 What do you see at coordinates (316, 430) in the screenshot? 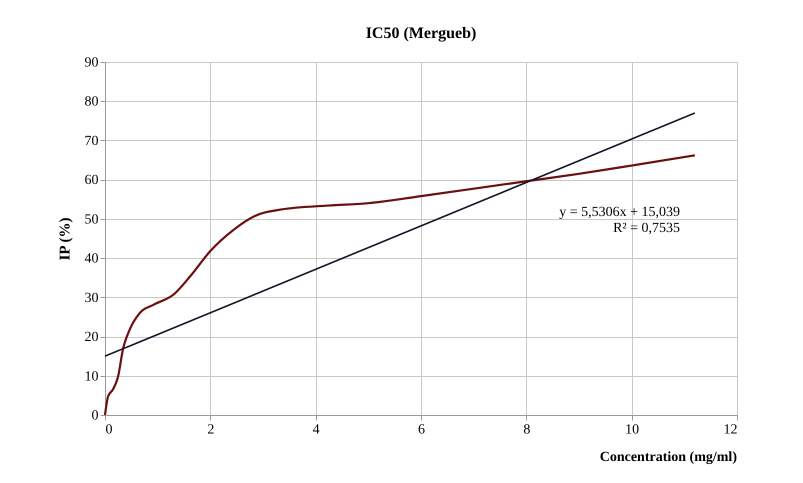
I see `x-tick-label: 4` at bounding box center [316, 430].